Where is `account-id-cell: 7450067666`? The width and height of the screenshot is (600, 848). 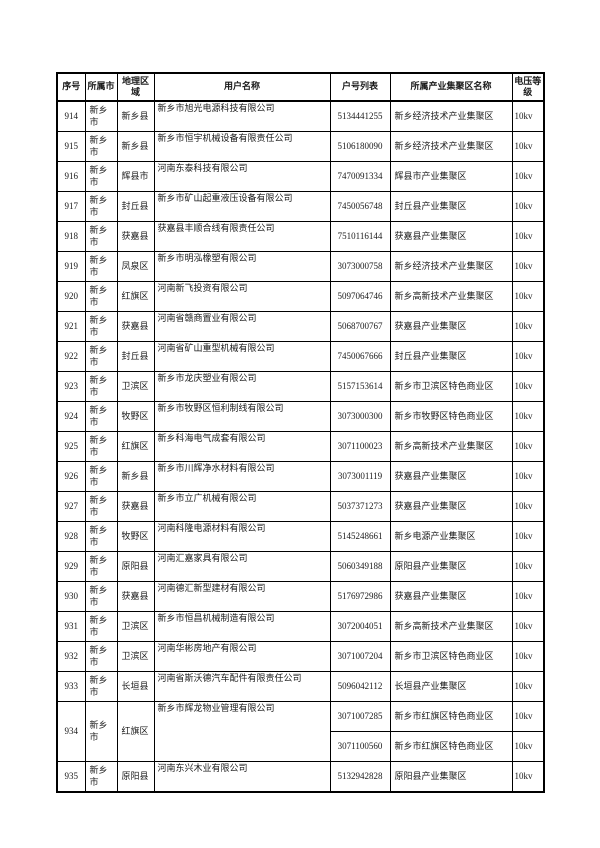
account-id-cell: 7450067666 is located at coordinates (360, 356).